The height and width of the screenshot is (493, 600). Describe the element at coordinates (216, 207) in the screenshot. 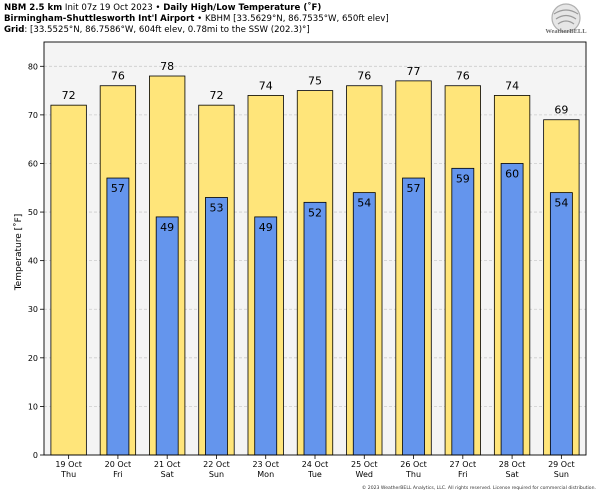

I see `low-temp-label: 53` at that location.